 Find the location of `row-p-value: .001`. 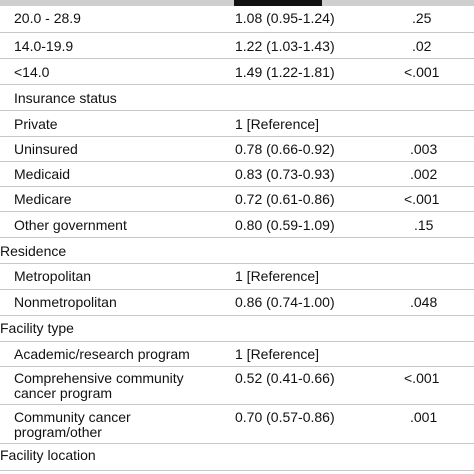

row-p-value: .001 is located at coordinates (424, 417).